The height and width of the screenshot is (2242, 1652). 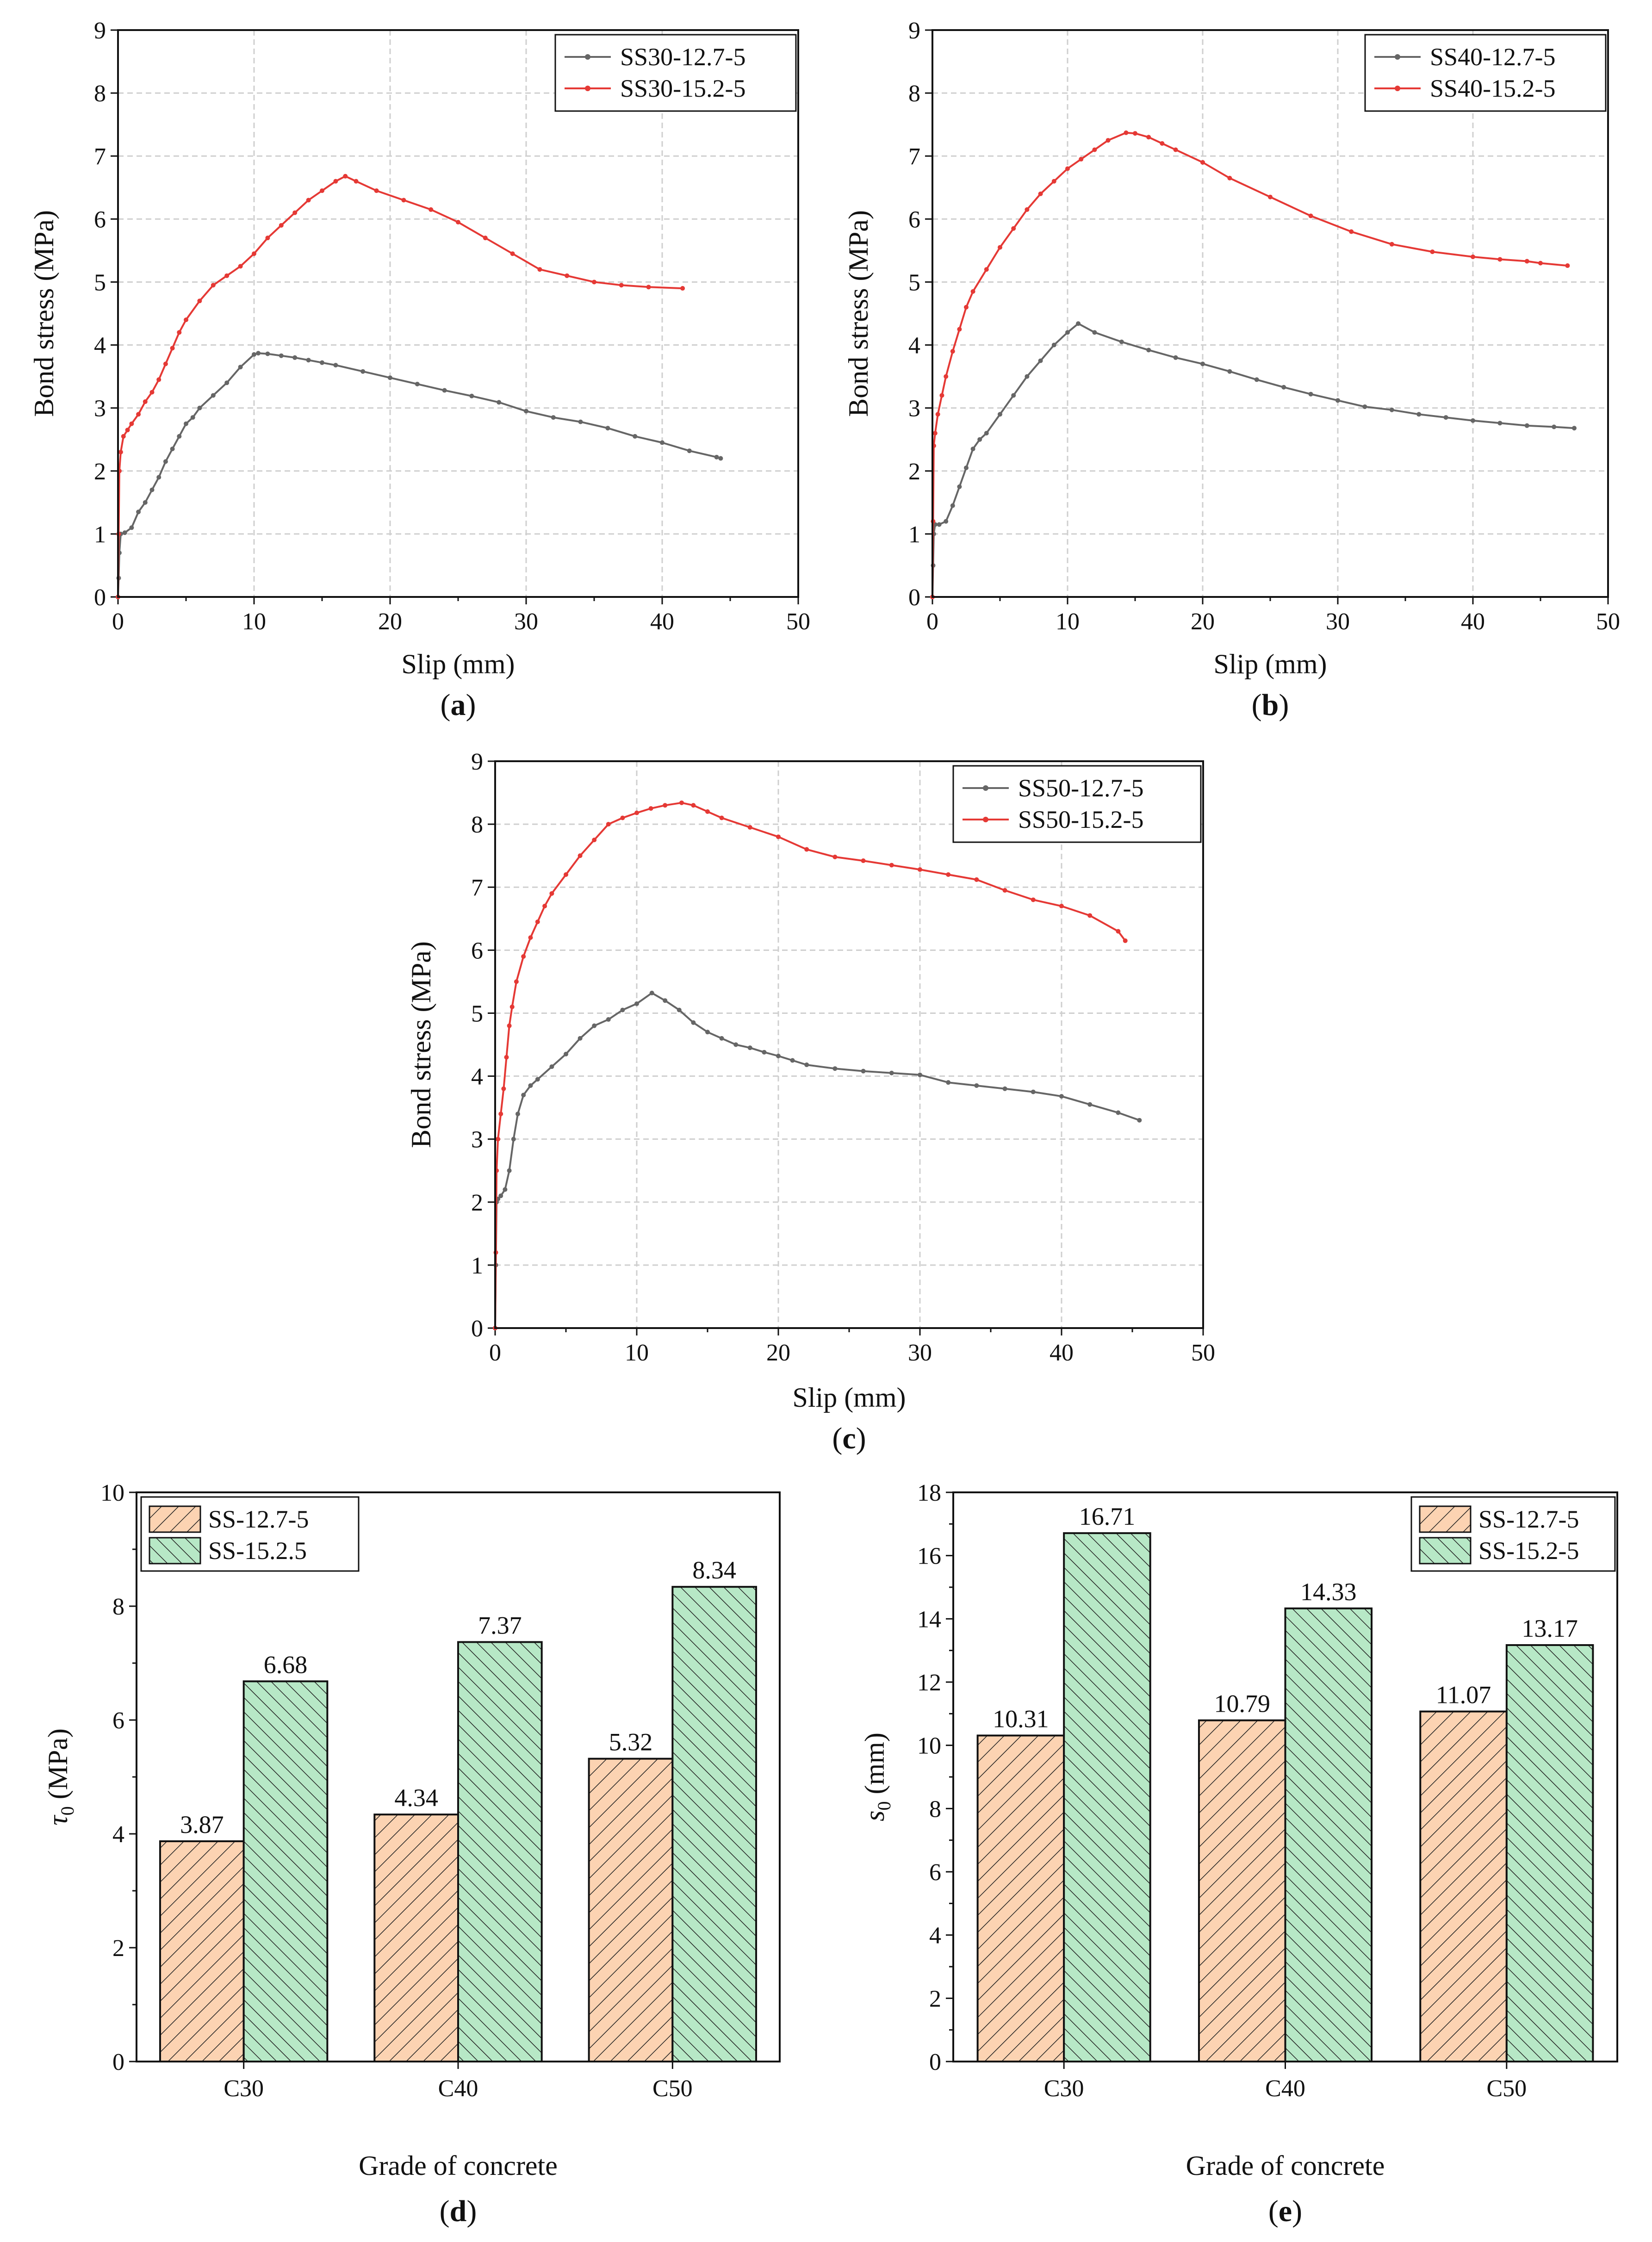 I want to click on y-tick-label: 3, so click(x=477, y=1140).